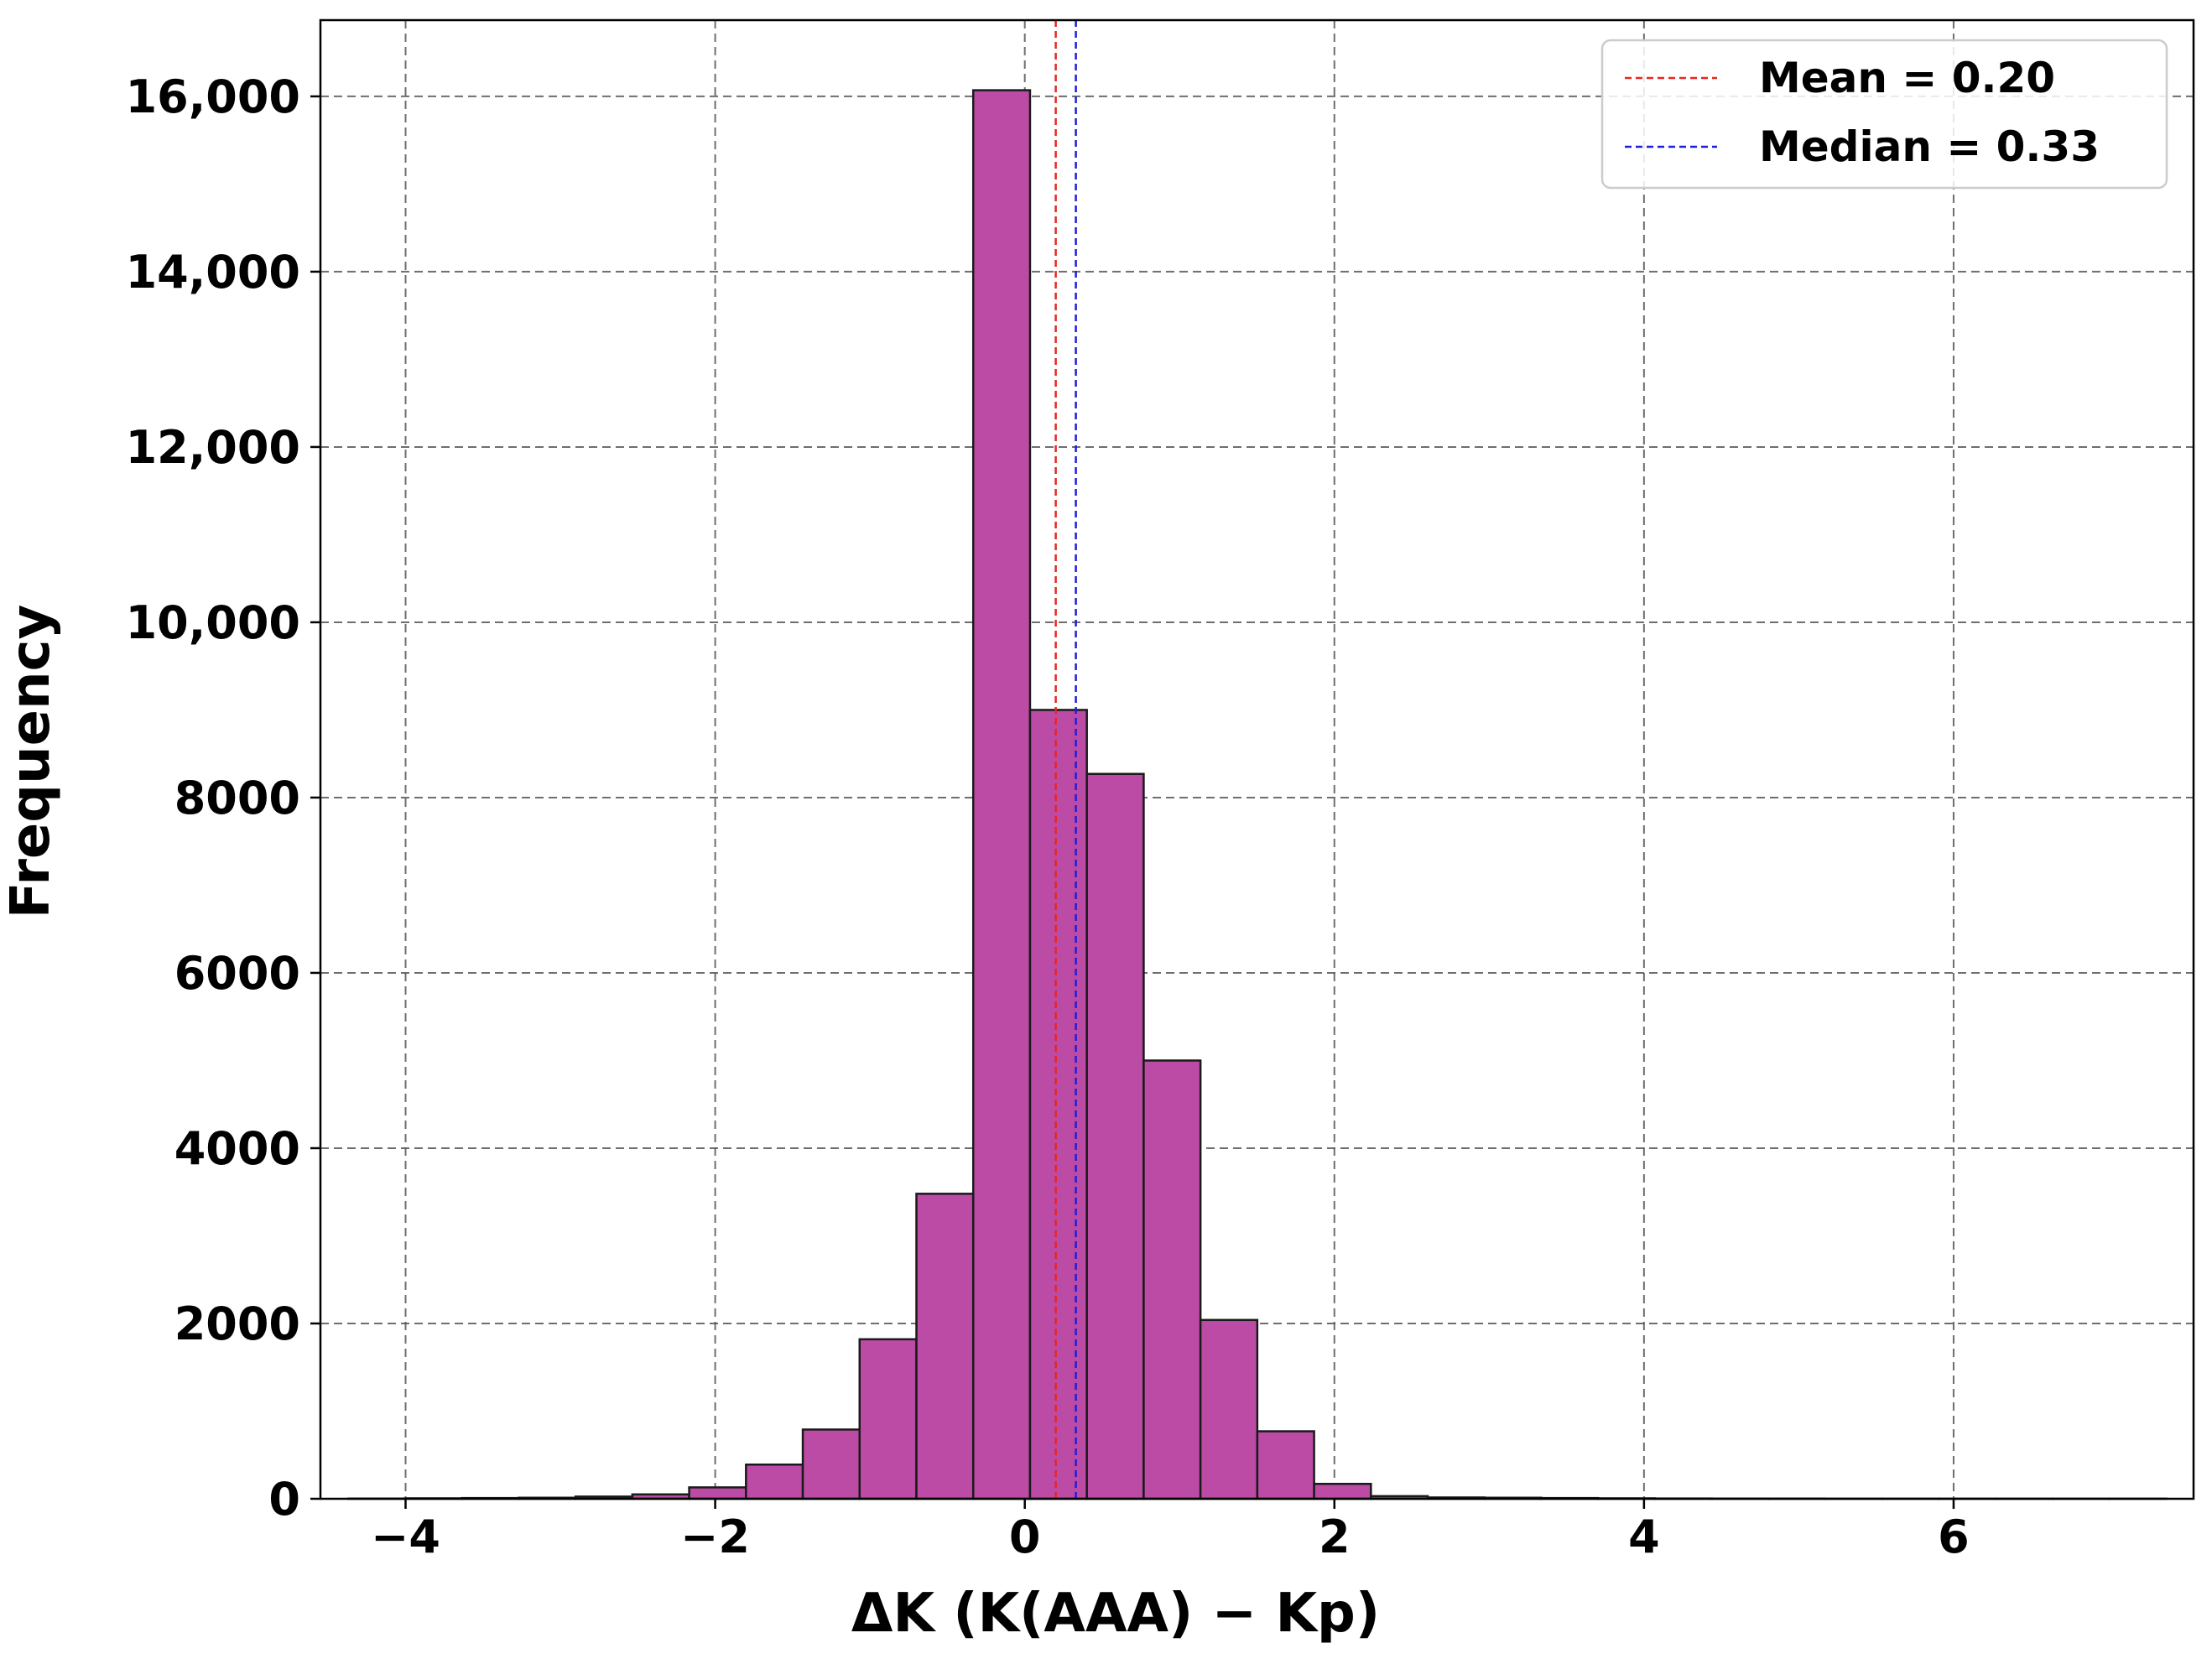 The image size is (2212, 1664). Describe the element at coordinates (213, 96) in the screenshot. I see `y-tick-label: 16,000` at that location.